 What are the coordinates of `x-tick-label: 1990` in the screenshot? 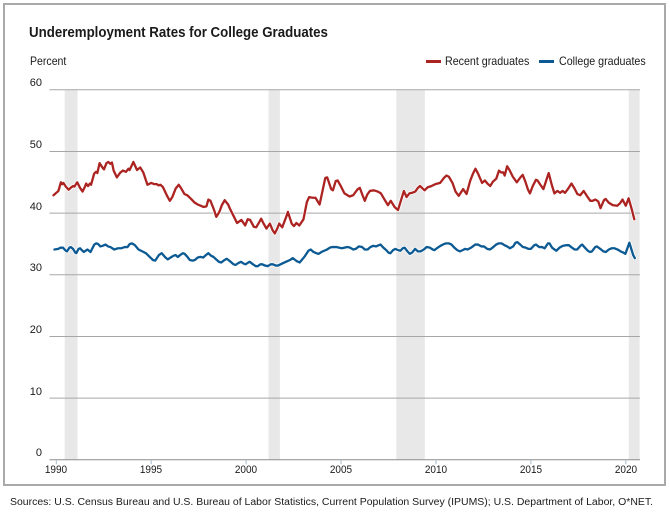 It's located at (56, 469).